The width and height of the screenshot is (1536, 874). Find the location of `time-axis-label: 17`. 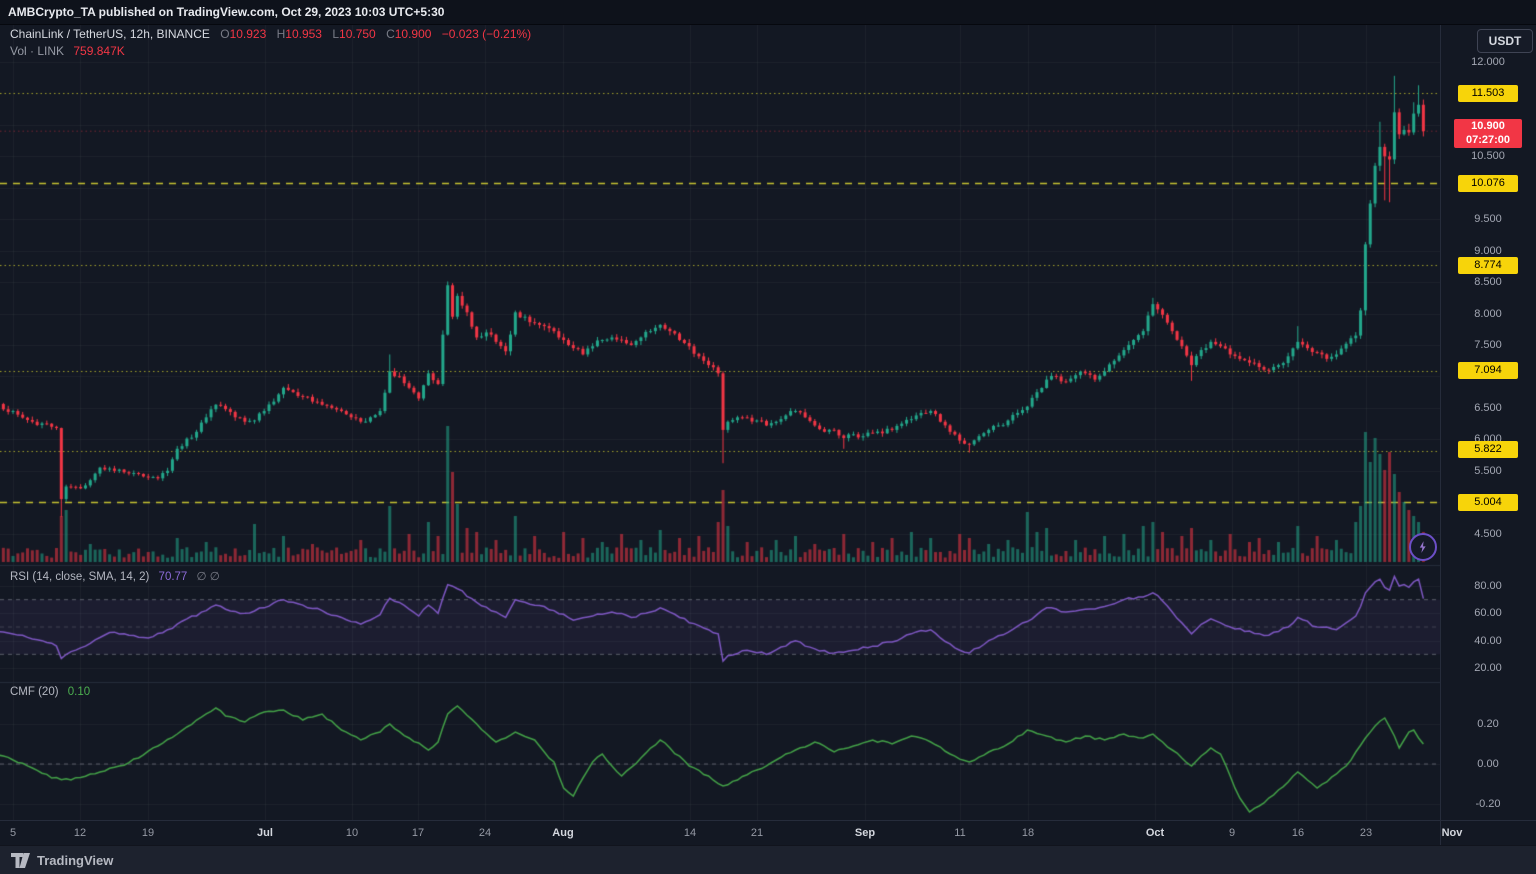

time-axis-label: 17 is located at coordinates (418, 833).